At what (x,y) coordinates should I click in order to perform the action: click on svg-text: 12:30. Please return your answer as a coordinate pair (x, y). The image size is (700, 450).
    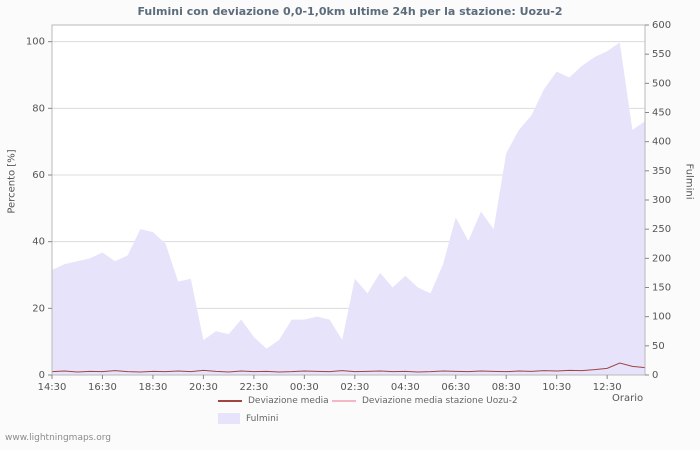
    Looking at the image, I should click on (607, 387).